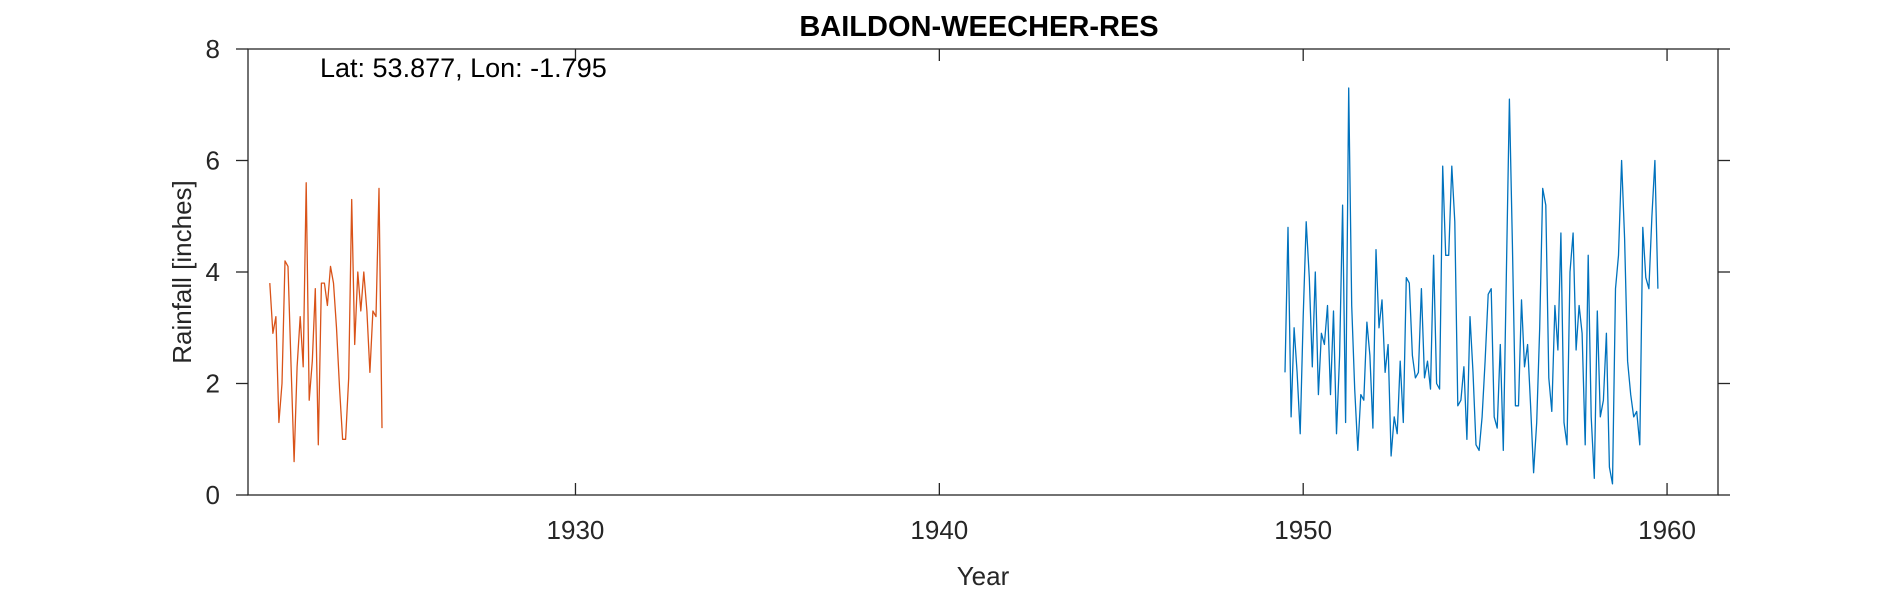  I want to click on x-axis-label: Year, so click(983, 576).